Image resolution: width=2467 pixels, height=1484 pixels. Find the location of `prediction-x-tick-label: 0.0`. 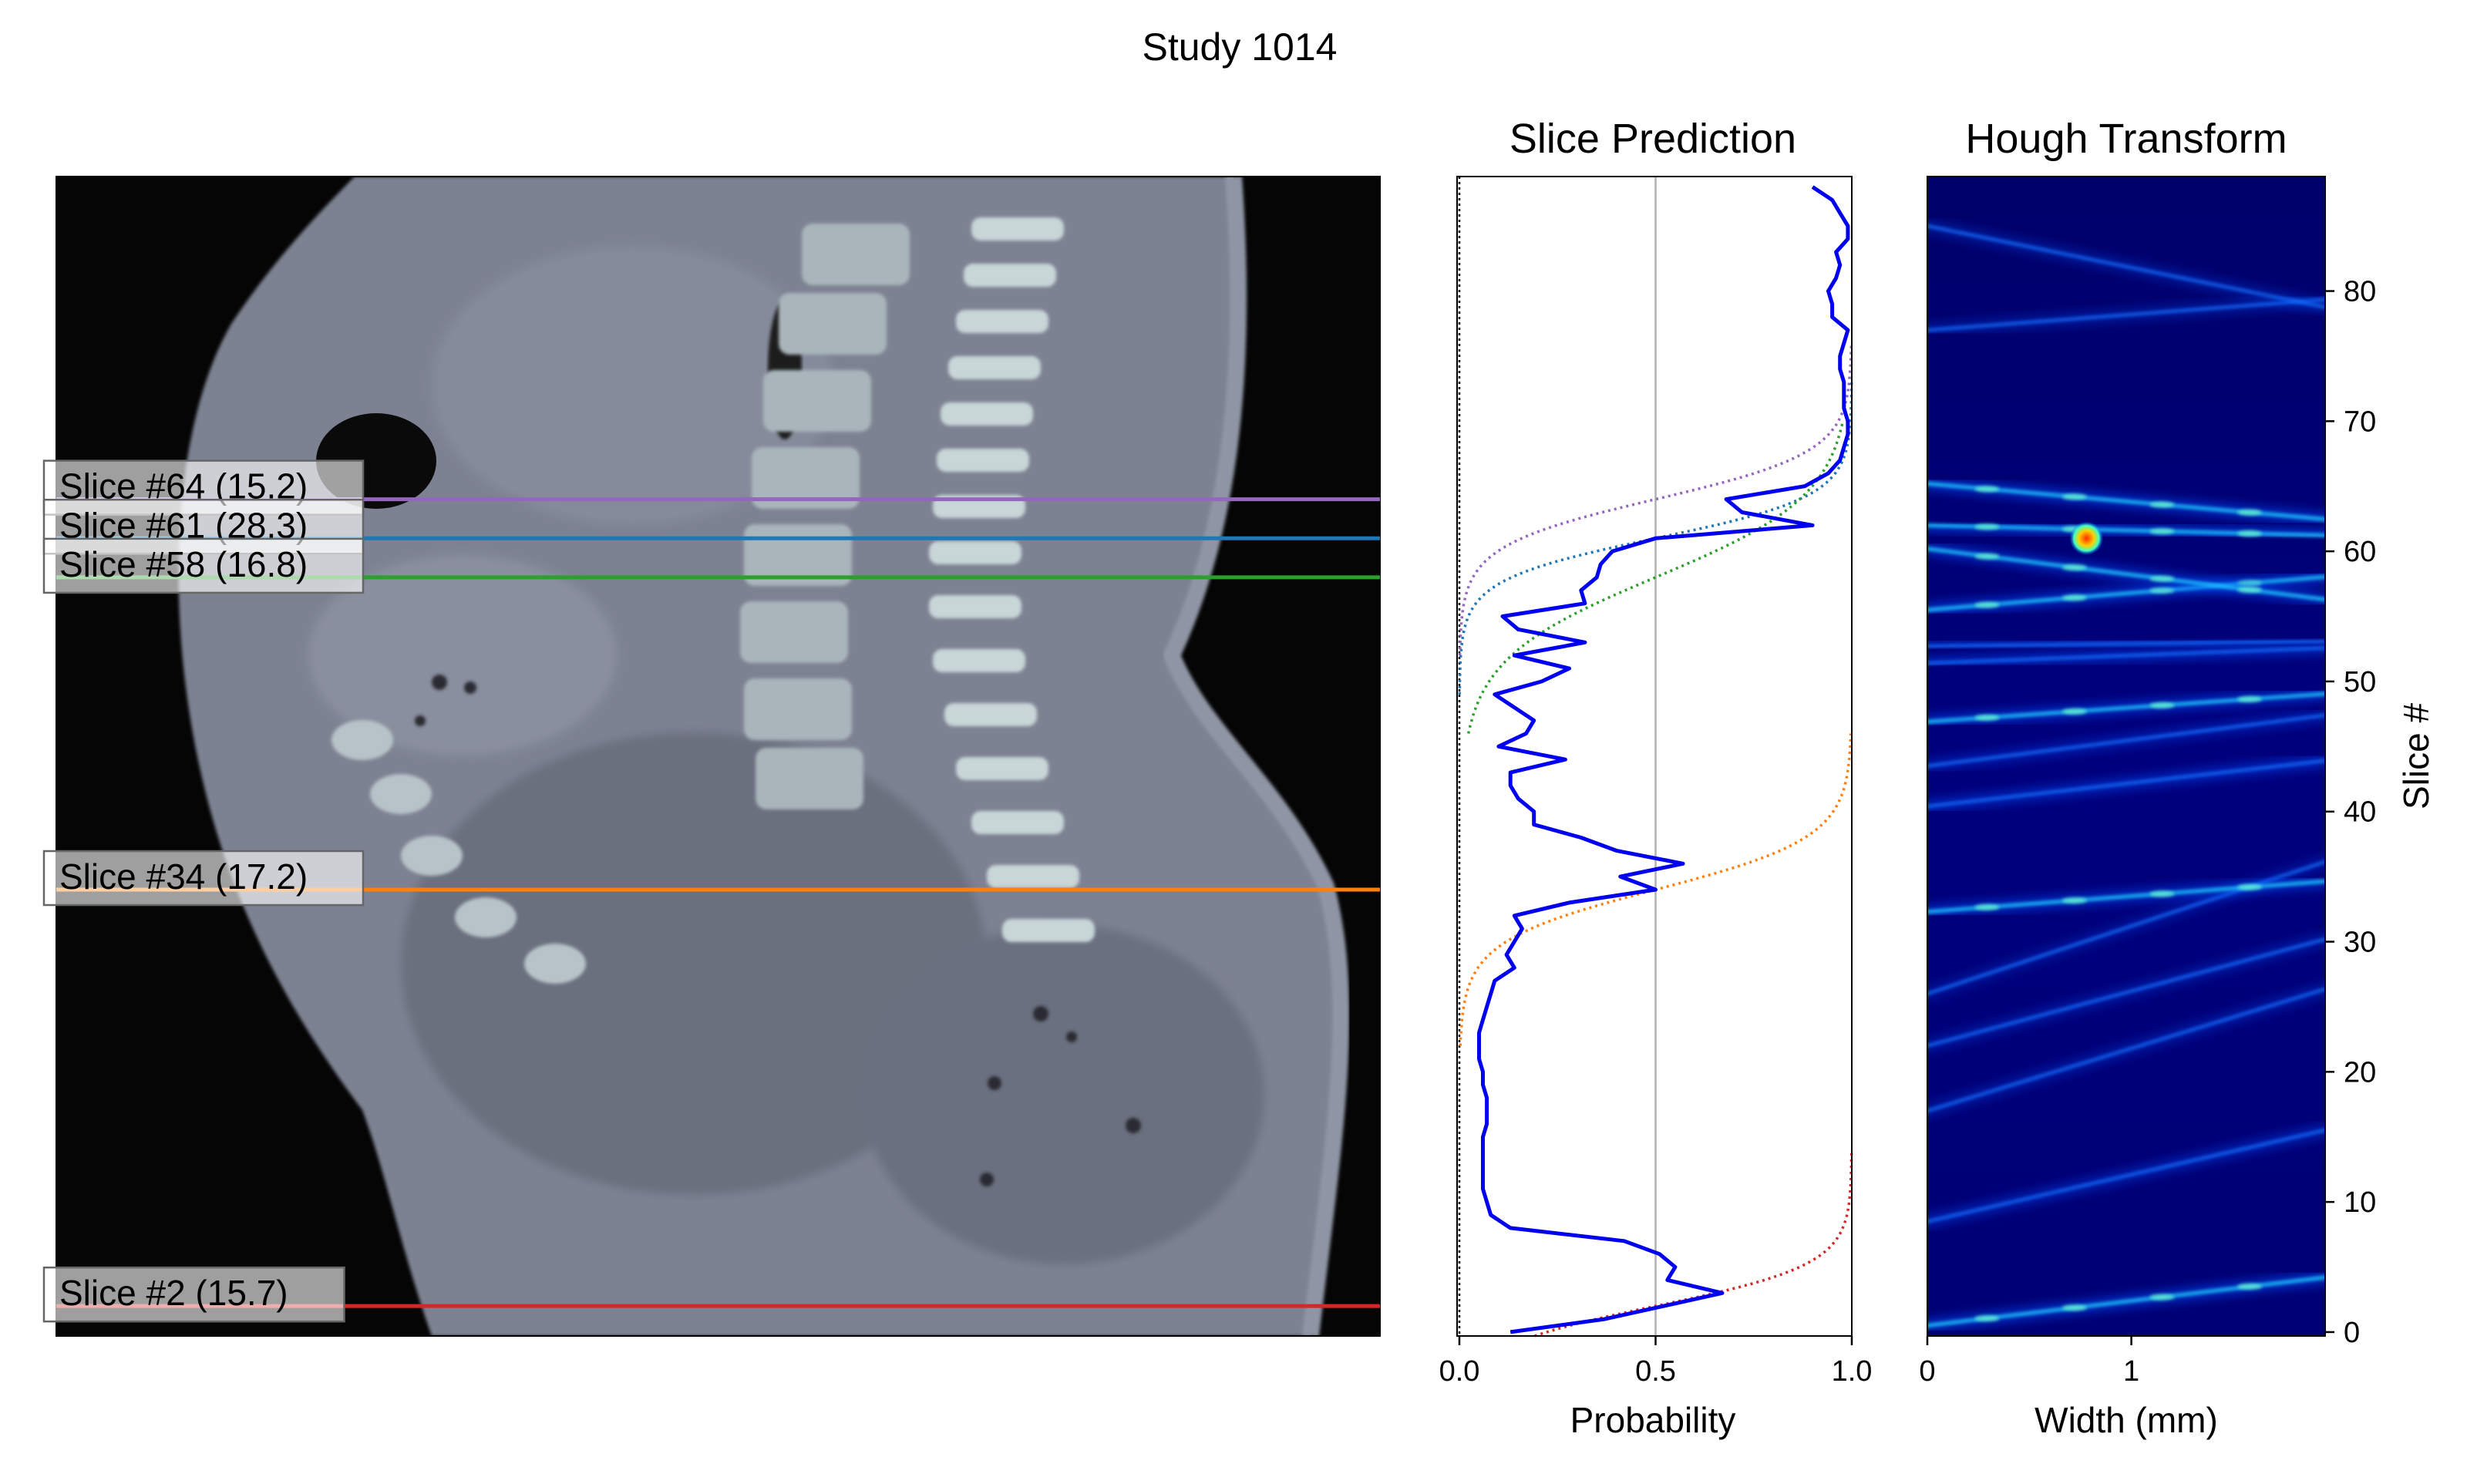

prediction-x-tick-label: 0.0 is located at coordinates (1459, 1371).